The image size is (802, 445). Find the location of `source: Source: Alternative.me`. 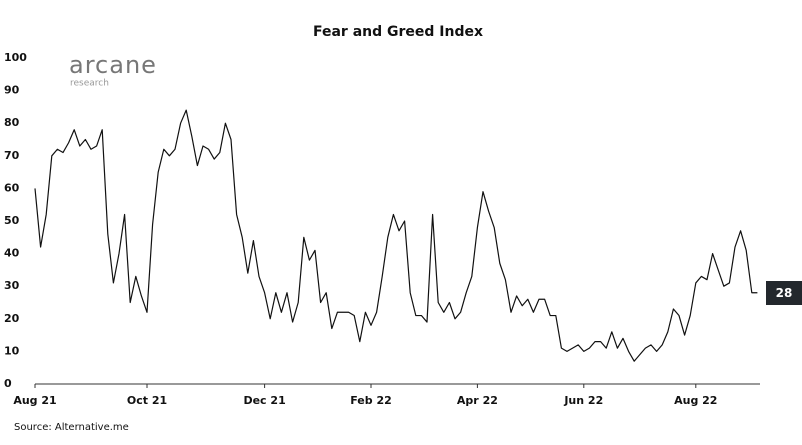

source: Source: Alternative.me is located at coordinates (71, 427).